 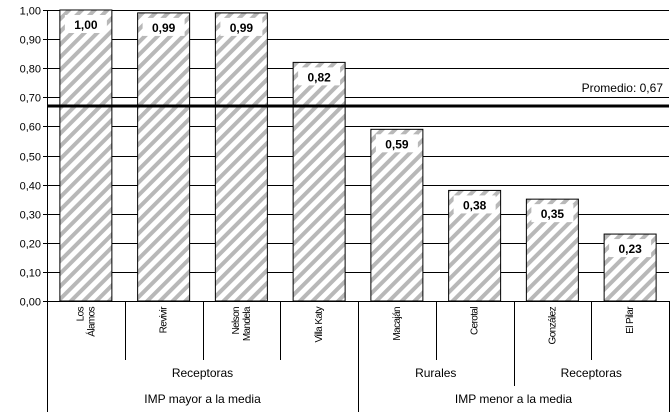 What do you see at coordinates (475, 321) in the screenshot?
I see `category-label: Cerotal` at bounding box center [475, 321].